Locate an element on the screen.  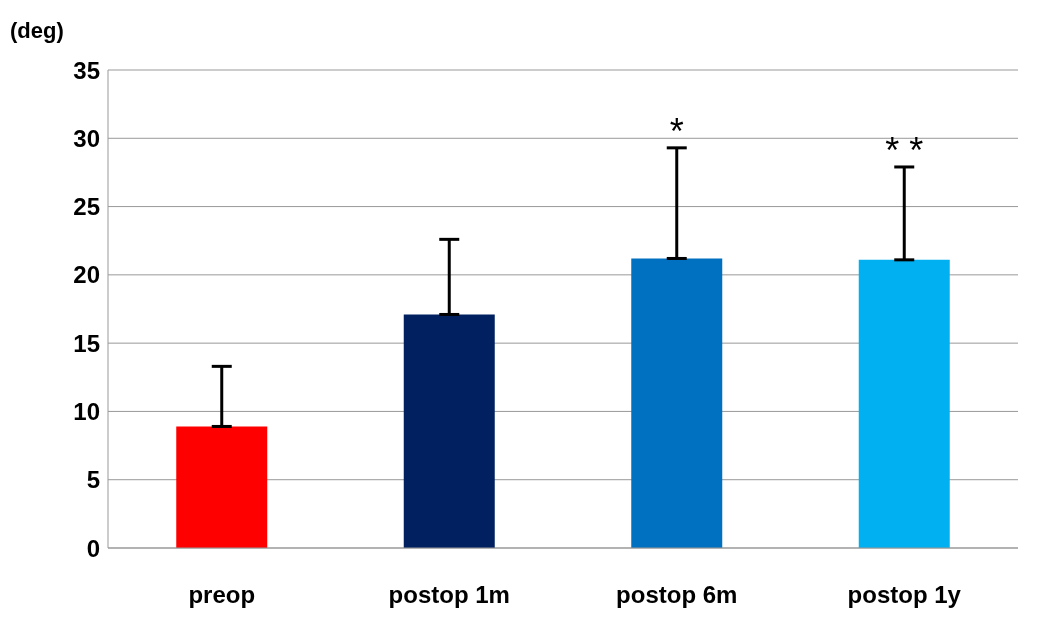
x-tick-label: preop is located at coordinates (222, 595).